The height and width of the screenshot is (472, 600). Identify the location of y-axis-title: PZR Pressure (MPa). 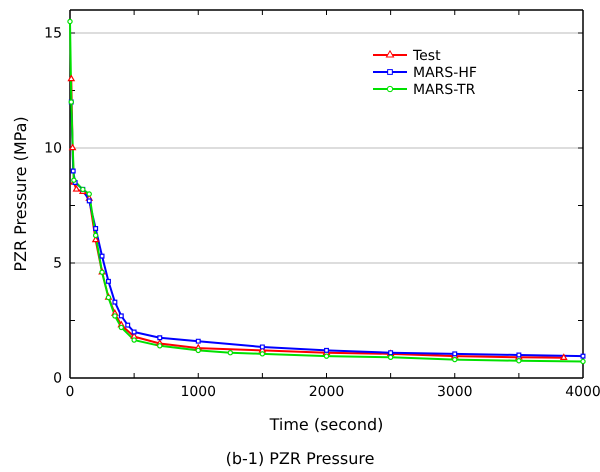
(20, 194).